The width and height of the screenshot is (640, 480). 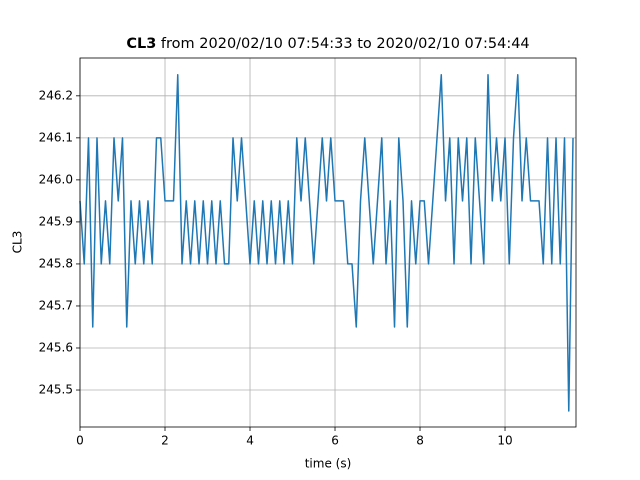 I want to click on y-tick-label: 245.6, so click(x=56, y=347).